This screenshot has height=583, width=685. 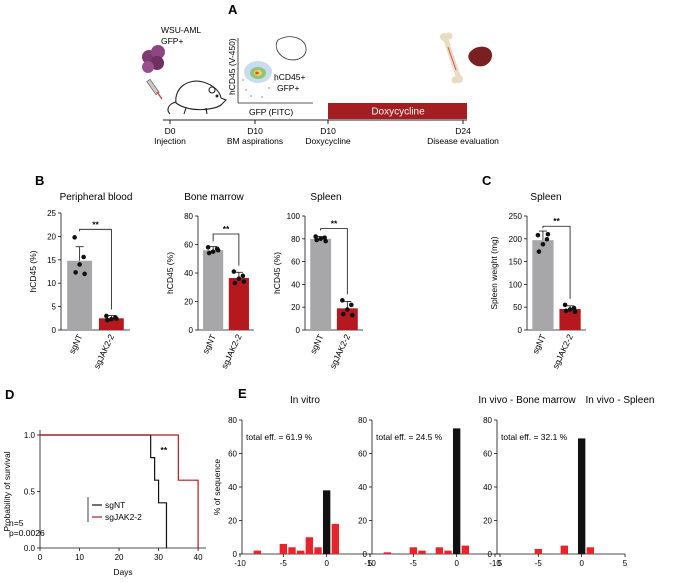 I want to click on mouse-icon, so click(x=197, y=97).